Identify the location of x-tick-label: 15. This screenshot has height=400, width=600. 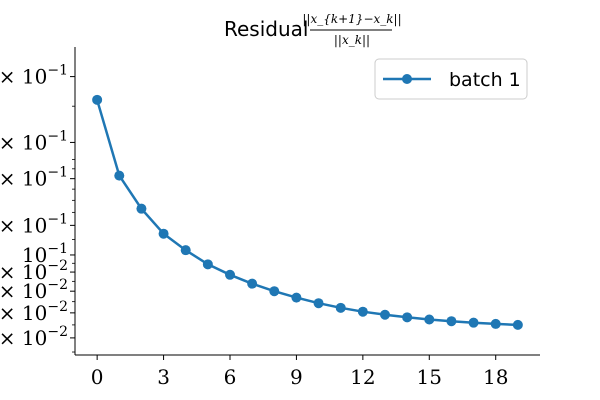
(429, 377).